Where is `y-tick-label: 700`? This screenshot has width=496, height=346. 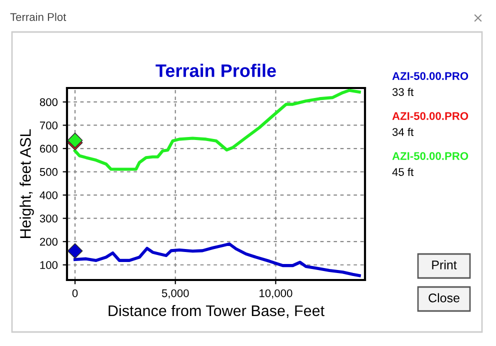 y-tick-label: 700 is located at coordinates (49, 126).